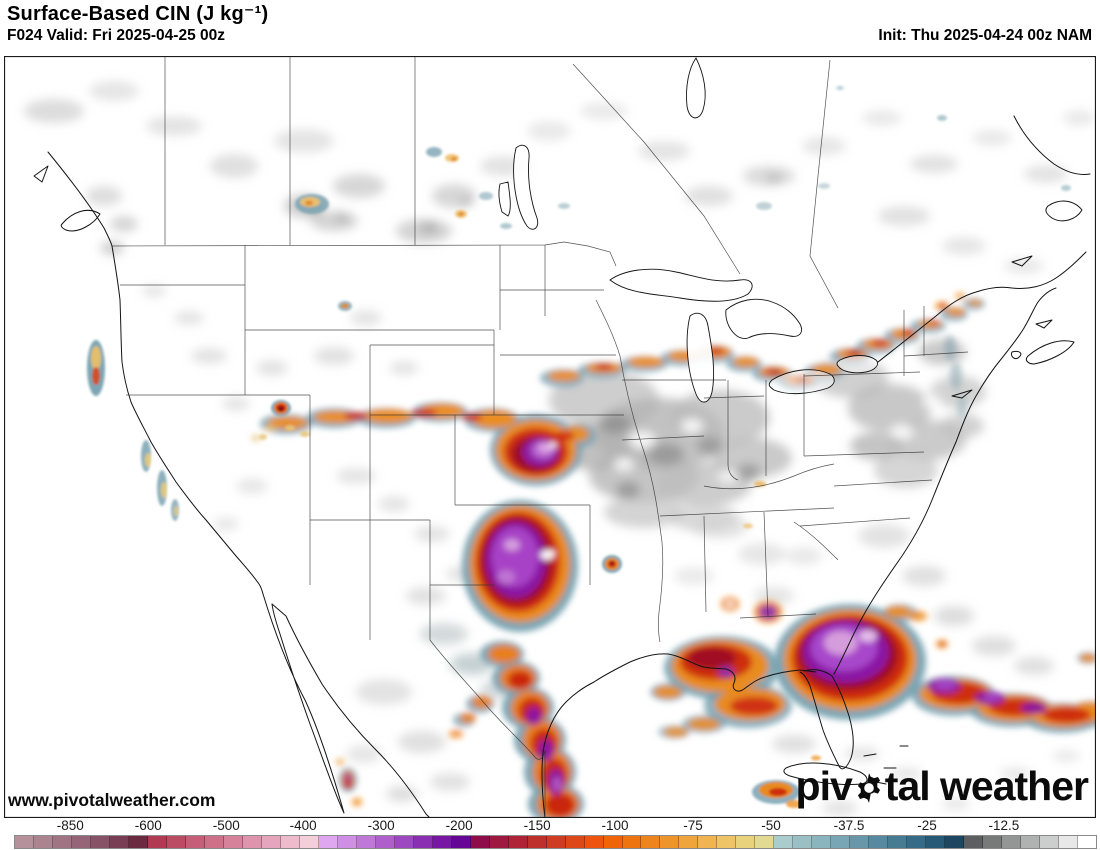  What do you see at coordinates (487, 728) in the screenshot?
I see `rio-grande-border` at bounding box center [487, 728].